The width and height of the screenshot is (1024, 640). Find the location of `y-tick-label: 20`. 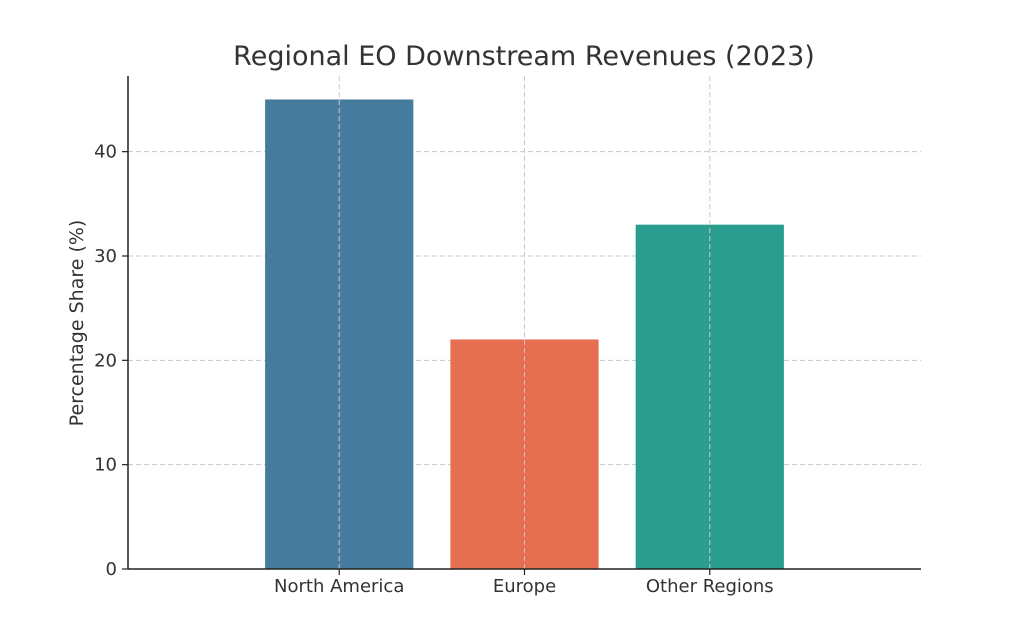

y-tick-label: 20 is located at coordinates (105, 360).